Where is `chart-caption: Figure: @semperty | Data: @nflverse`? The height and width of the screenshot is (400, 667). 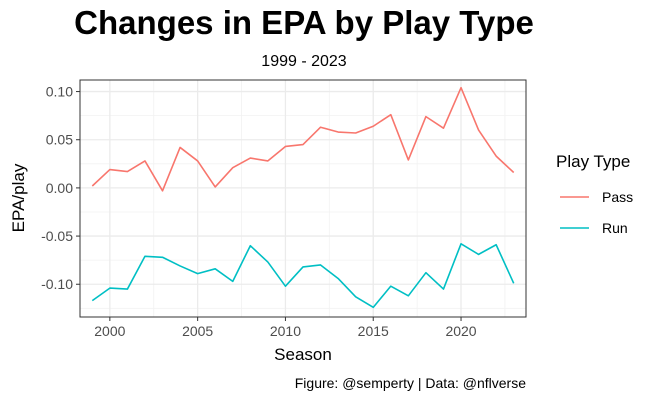 chart-caption: Figure: @semperty | Data: @nflverse is located at coordinates (410, 383).